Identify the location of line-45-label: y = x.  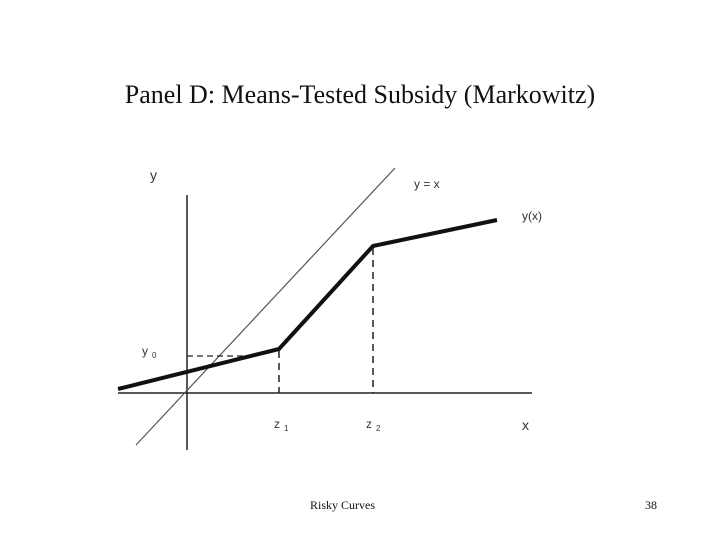
(427, 184).